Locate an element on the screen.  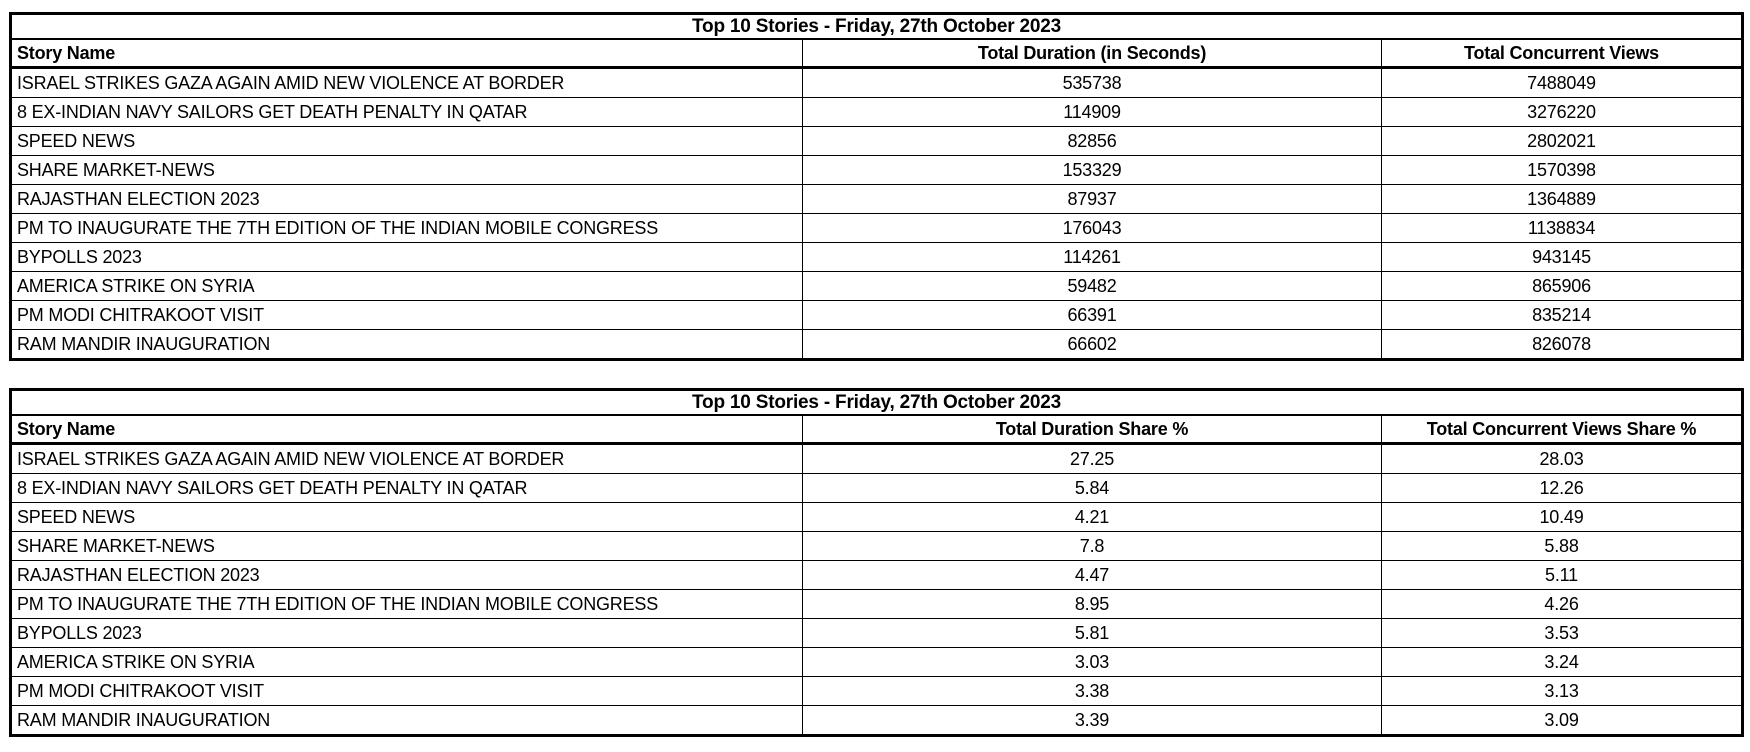
total-duration-cell: 114261 is located at coordinates (1092, 257).